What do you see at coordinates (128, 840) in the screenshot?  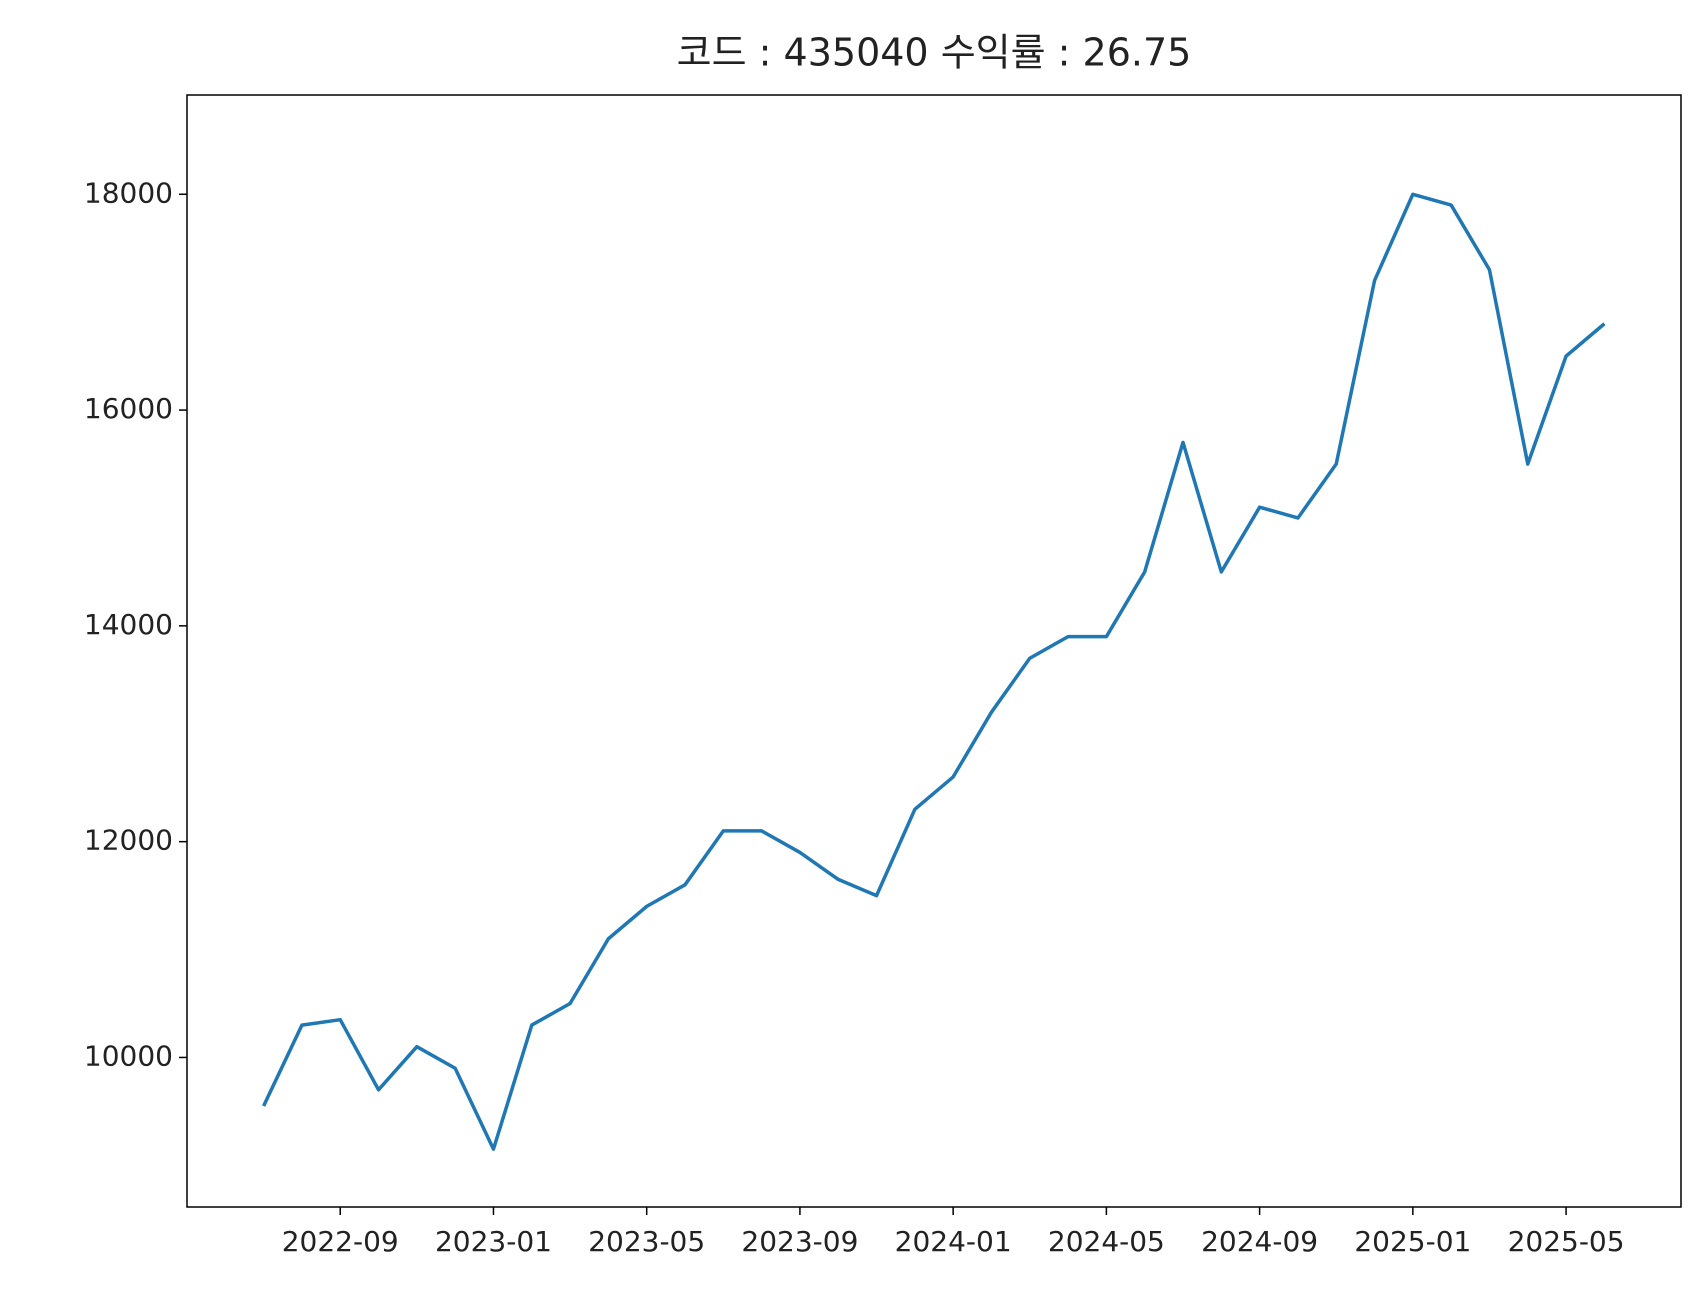 I see `y-tick-label: 12000` at bounding box center [128, 840].